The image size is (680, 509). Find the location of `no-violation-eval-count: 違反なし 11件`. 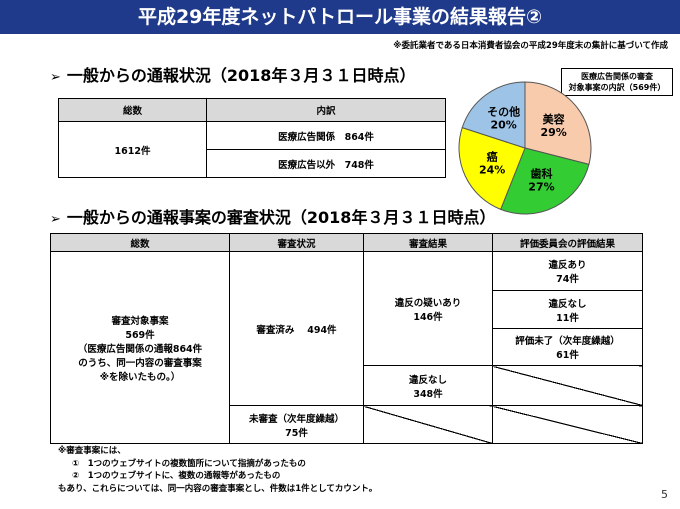

no-violation-eval-count: 違反なし 11件 is located at coordinates (567, 309).